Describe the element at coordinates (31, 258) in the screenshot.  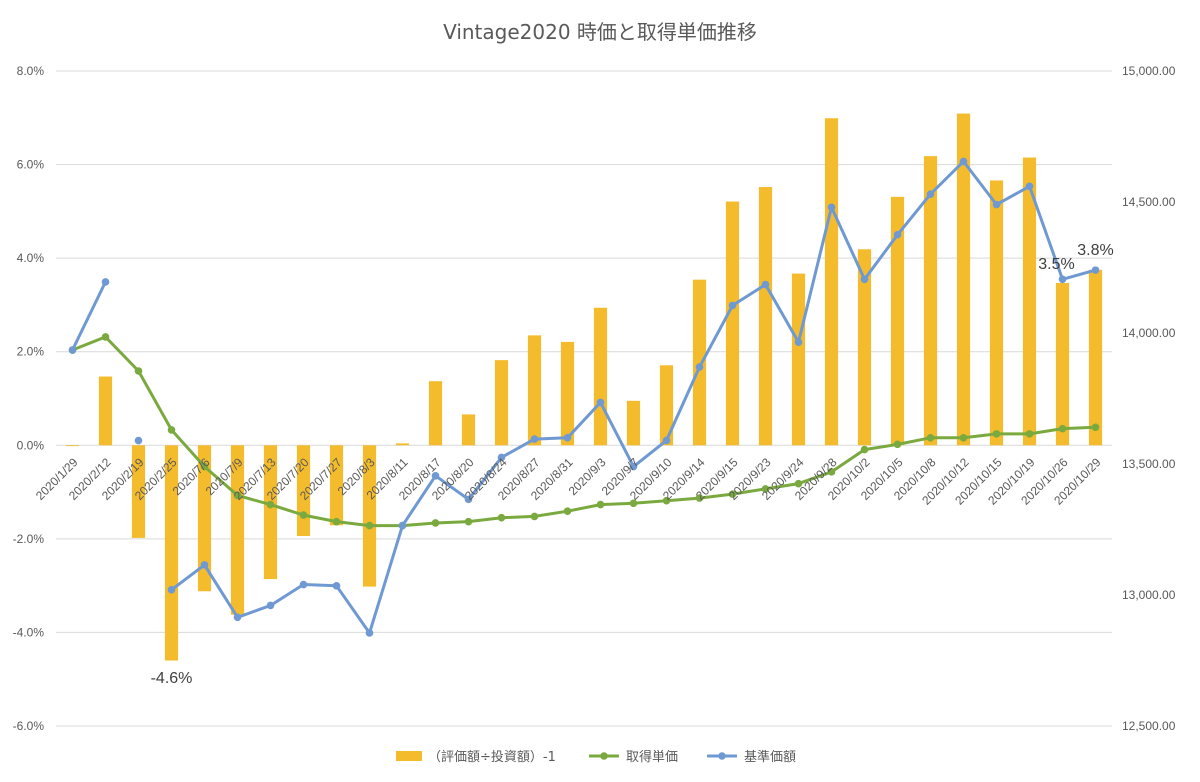
I see `left-tick-label: 4.0%` at that location.